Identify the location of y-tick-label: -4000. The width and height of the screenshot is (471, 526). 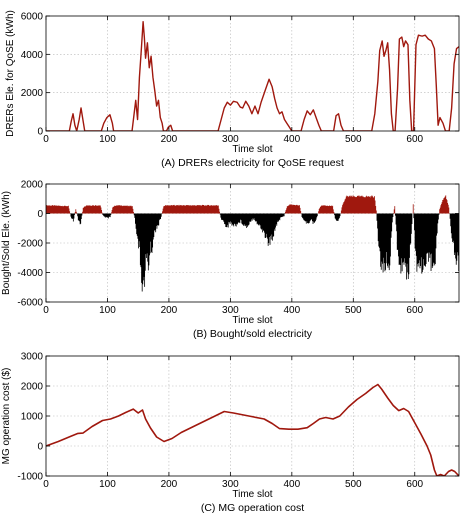
(30, 273).